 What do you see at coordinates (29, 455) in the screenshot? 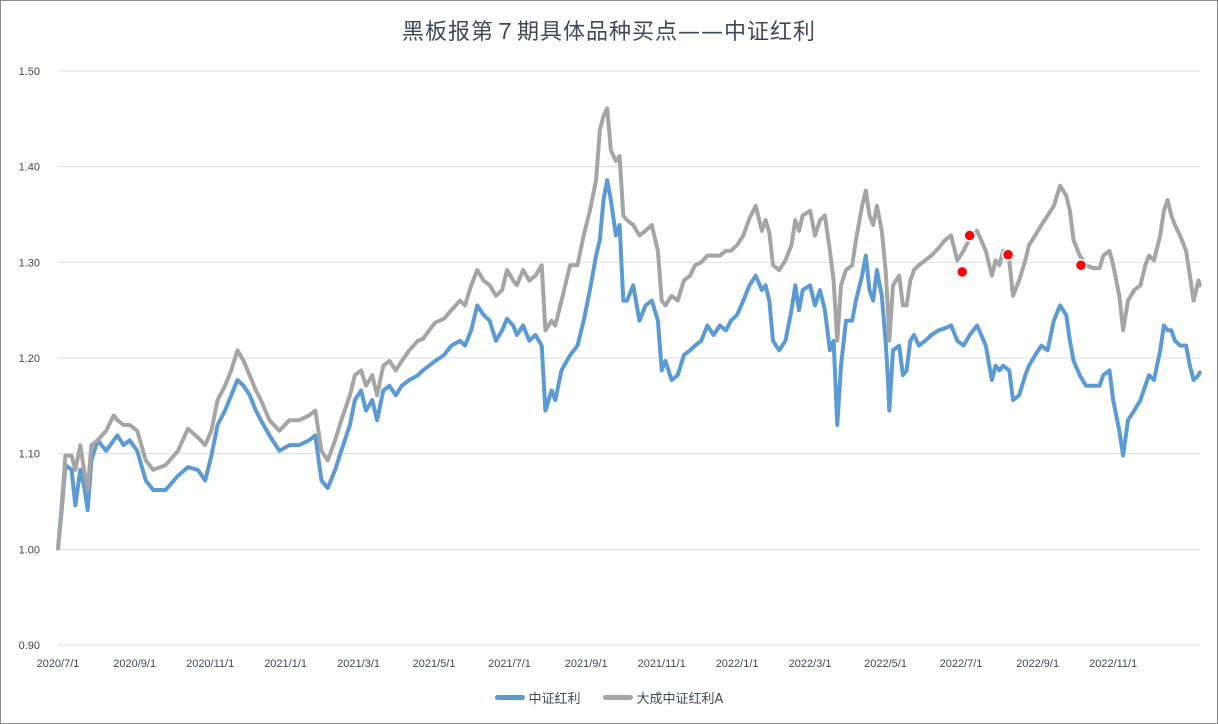
I see `y-tick-label: 1.10` at bounding box center [29, 455].